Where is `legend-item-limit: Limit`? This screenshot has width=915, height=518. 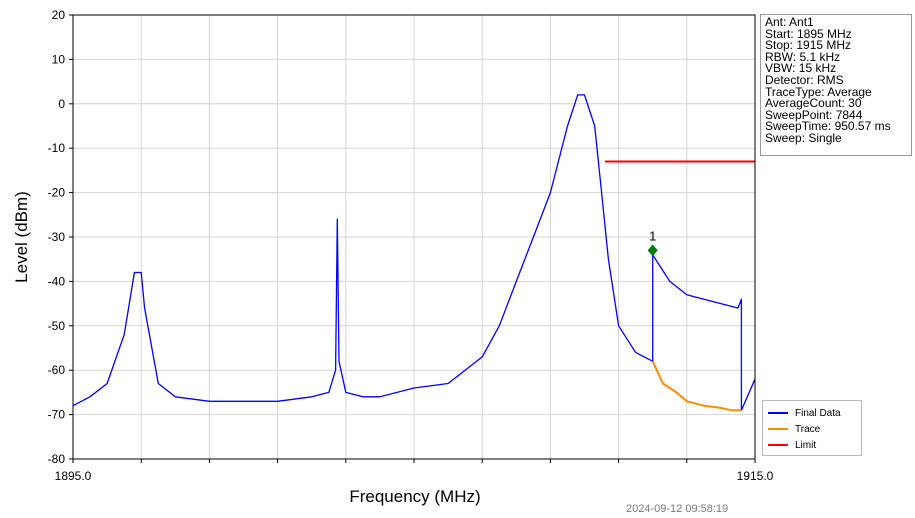
legend-item-limit: Limit is located at coordinates (812, 445).